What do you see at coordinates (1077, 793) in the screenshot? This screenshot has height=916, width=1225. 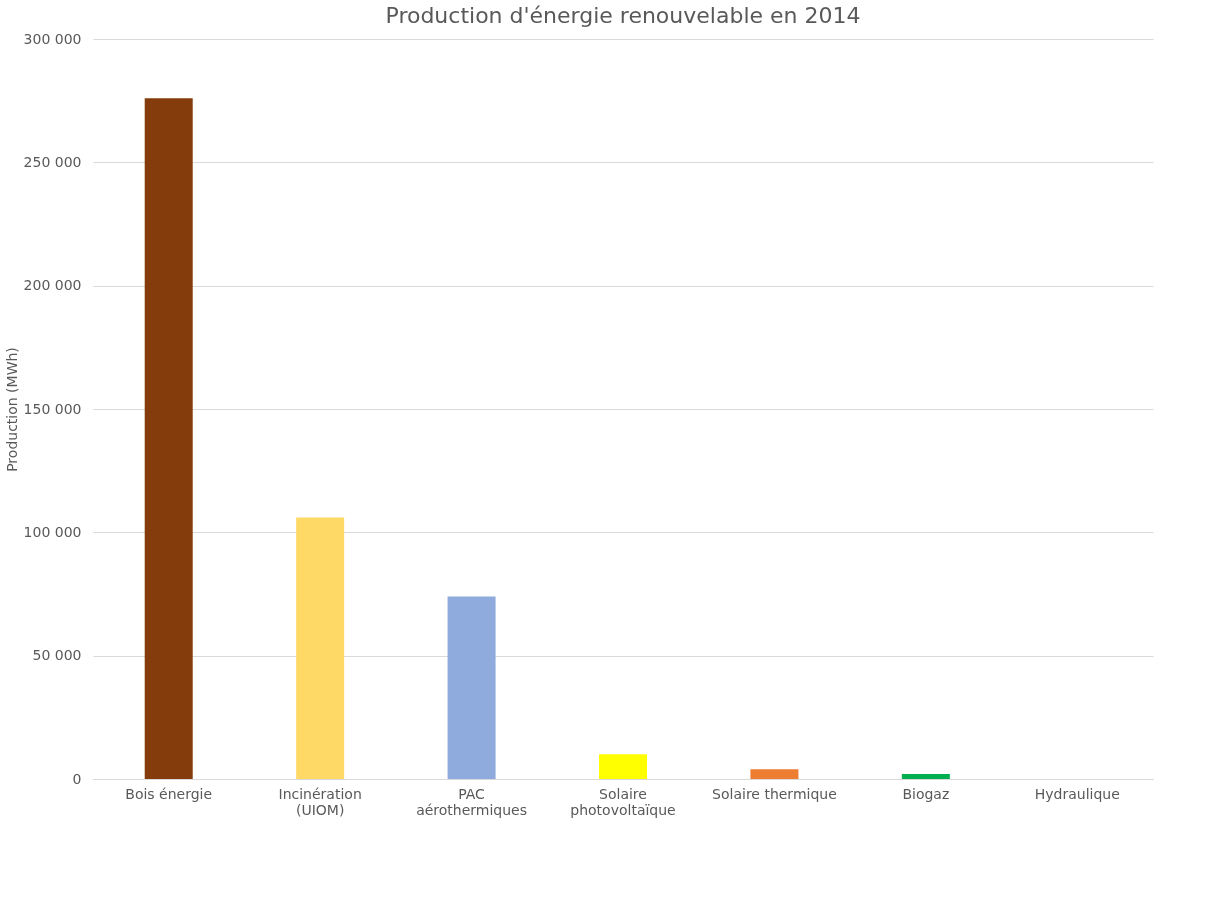 I see `x-tick-label: Hydraulique` at bounding box center [1077, 793].